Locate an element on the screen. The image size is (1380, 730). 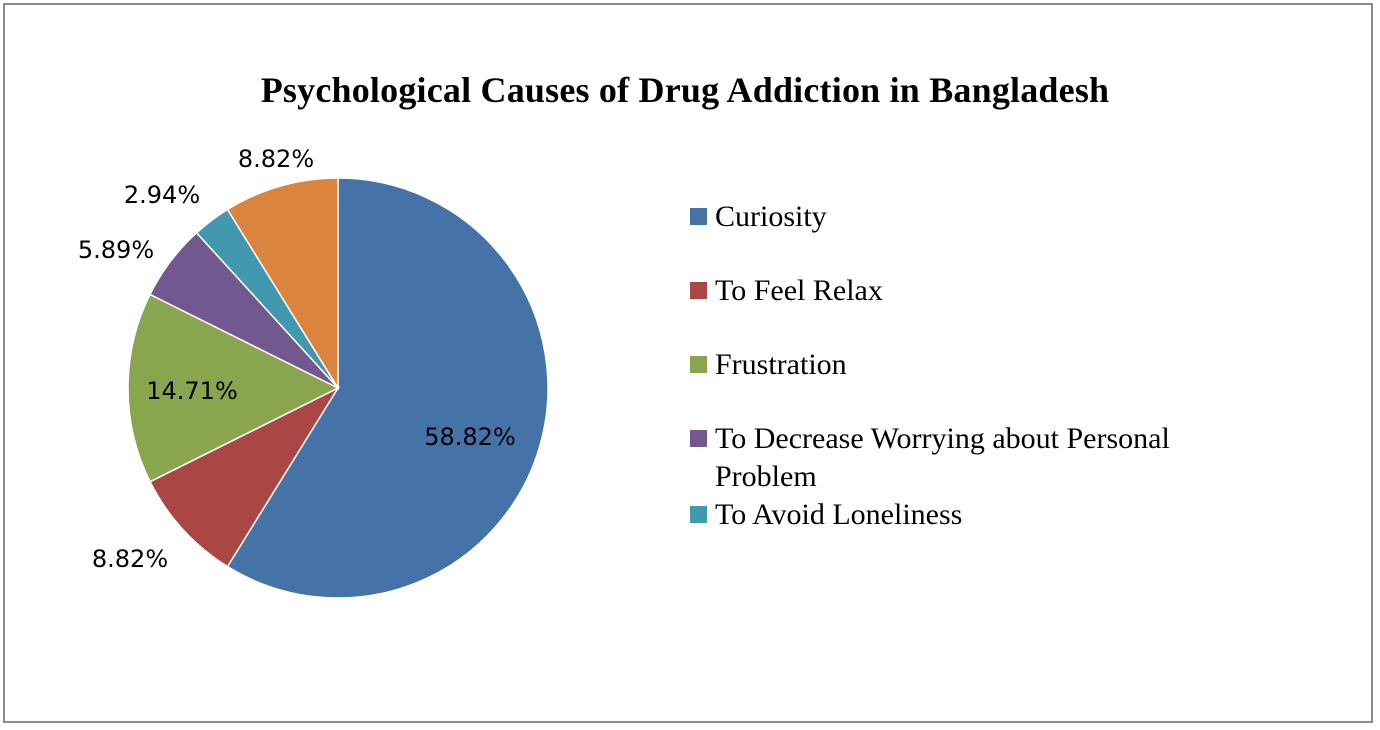
legend-swatch-frustration is located at coordinates (698, 364).